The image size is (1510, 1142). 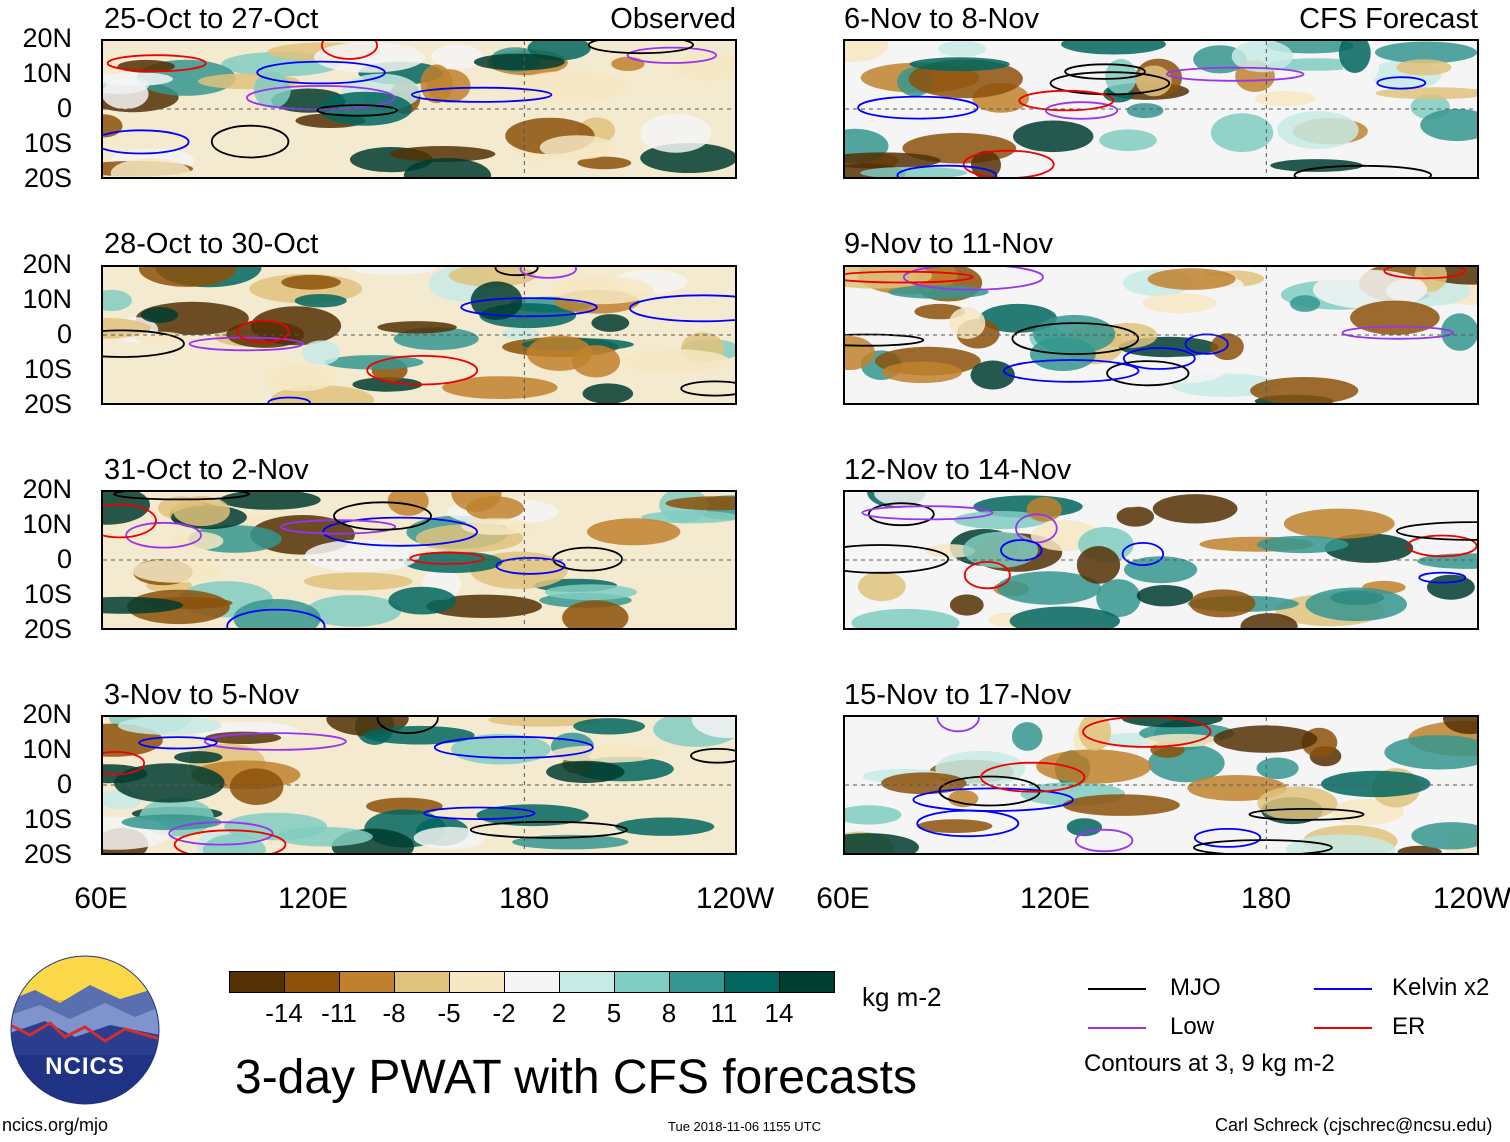 What do you see at coordinates (47, 714) in the screenshot?
I see `y-tick-row4-0: 20N` at bounding box center [47, 714].